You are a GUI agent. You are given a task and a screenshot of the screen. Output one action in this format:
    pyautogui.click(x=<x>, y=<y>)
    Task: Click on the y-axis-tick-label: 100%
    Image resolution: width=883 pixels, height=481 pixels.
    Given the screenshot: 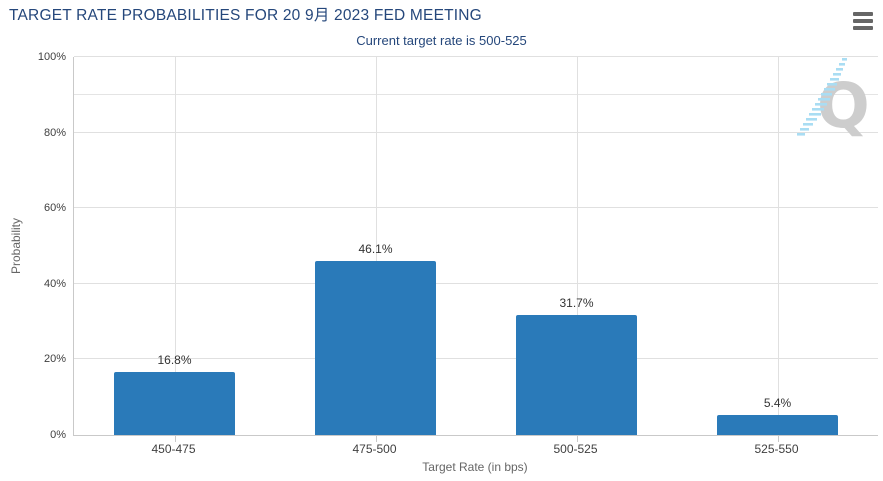 What is the action you would take?
    pyautogui.click(x=51, y=57)
    